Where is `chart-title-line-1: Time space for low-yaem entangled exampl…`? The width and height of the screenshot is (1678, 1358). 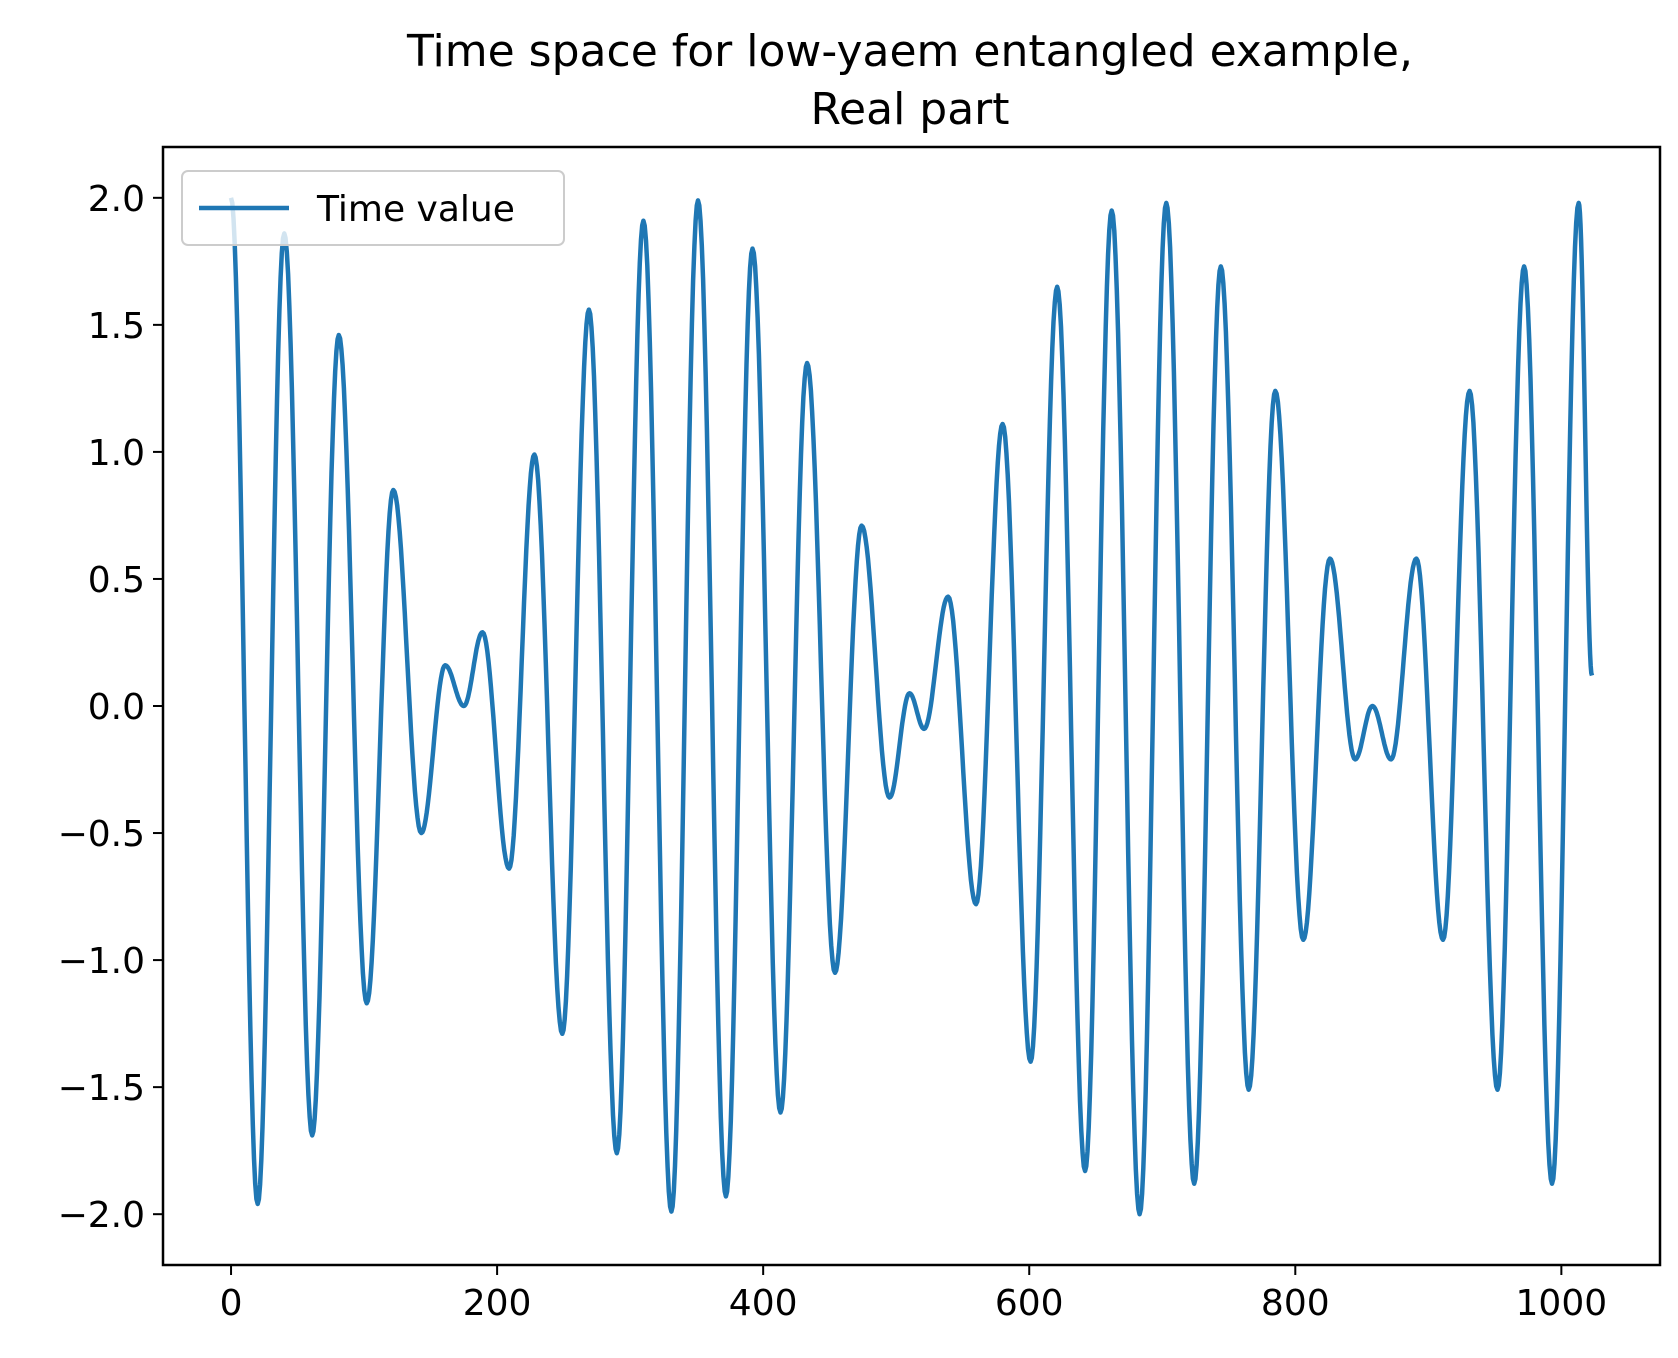 chart-title-line-1: Time space for low-yaem entangled exampl… is located at coordinates (909, 51).